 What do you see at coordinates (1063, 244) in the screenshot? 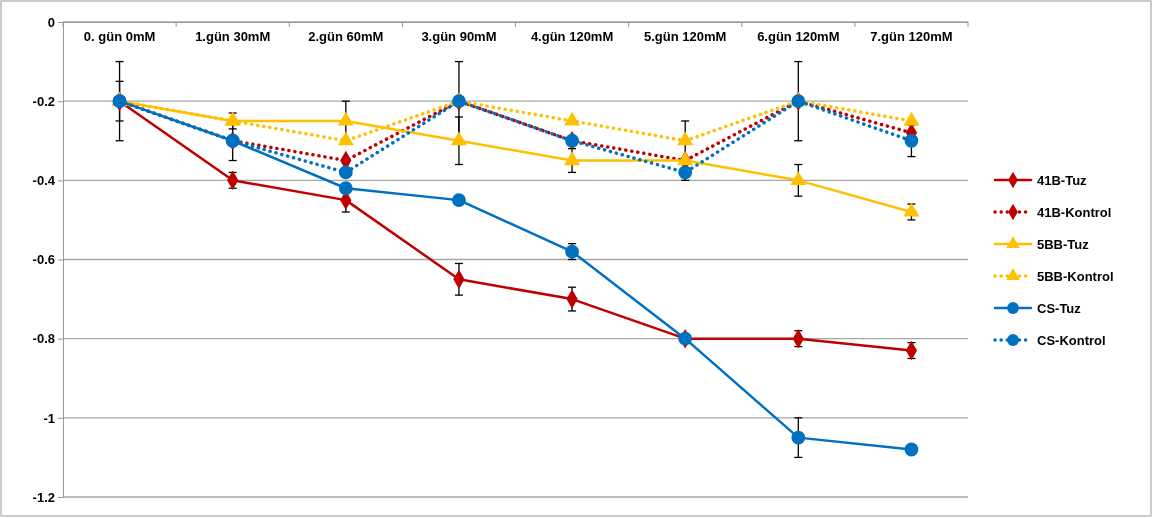
I see `legend-label: 5BB-Tuz` at bounding box center [1063, 244].